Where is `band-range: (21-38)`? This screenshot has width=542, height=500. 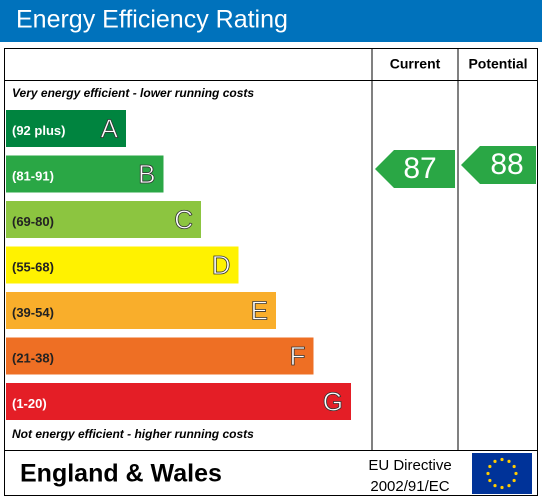 band-range: (21-38) is located at coordinates (33, 357).